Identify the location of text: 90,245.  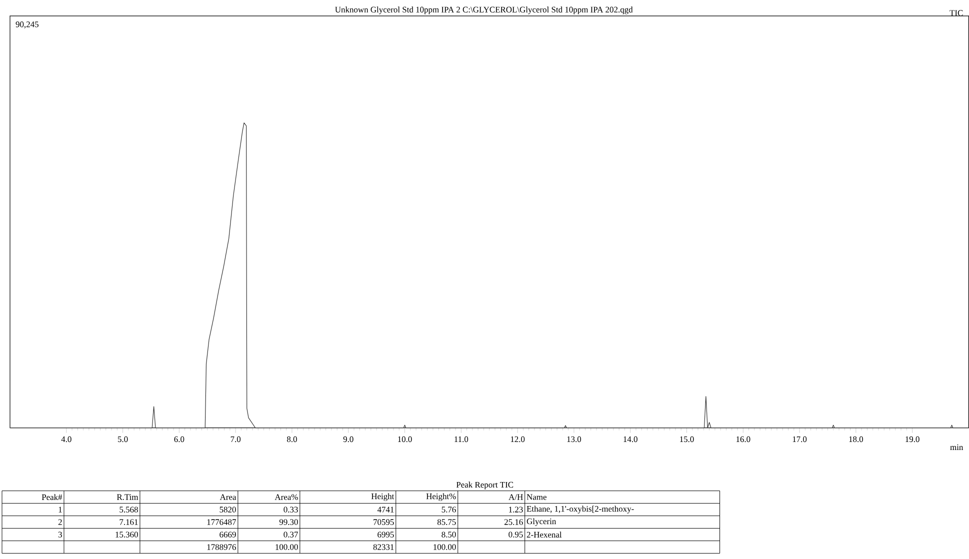
(27, 25).